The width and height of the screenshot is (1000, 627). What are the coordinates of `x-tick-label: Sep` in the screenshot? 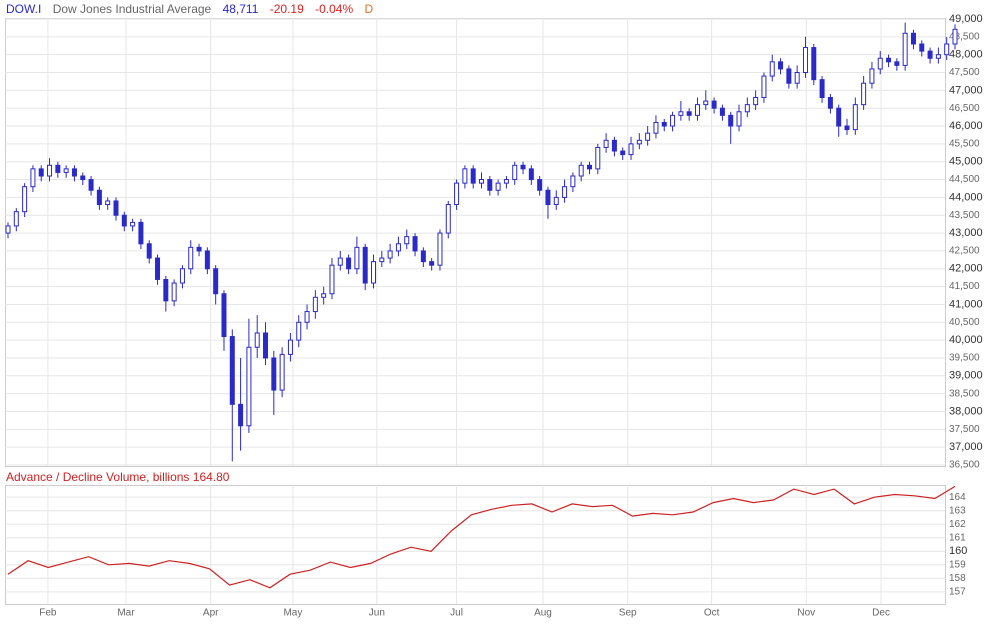 It's located at (628, 613).